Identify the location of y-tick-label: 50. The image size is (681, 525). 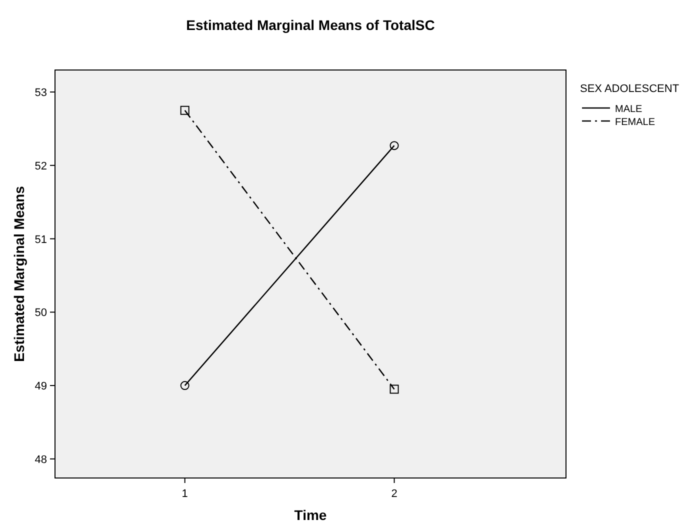
(40, 313).